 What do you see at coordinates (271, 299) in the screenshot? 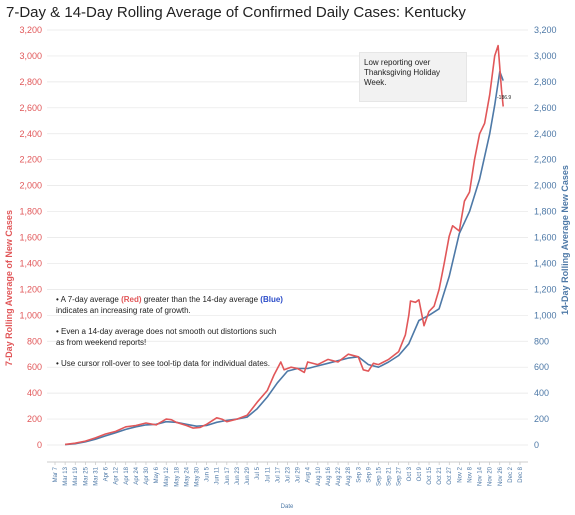
I see `blue-legend-word: (Blue)` at bounding box center [271, 299].